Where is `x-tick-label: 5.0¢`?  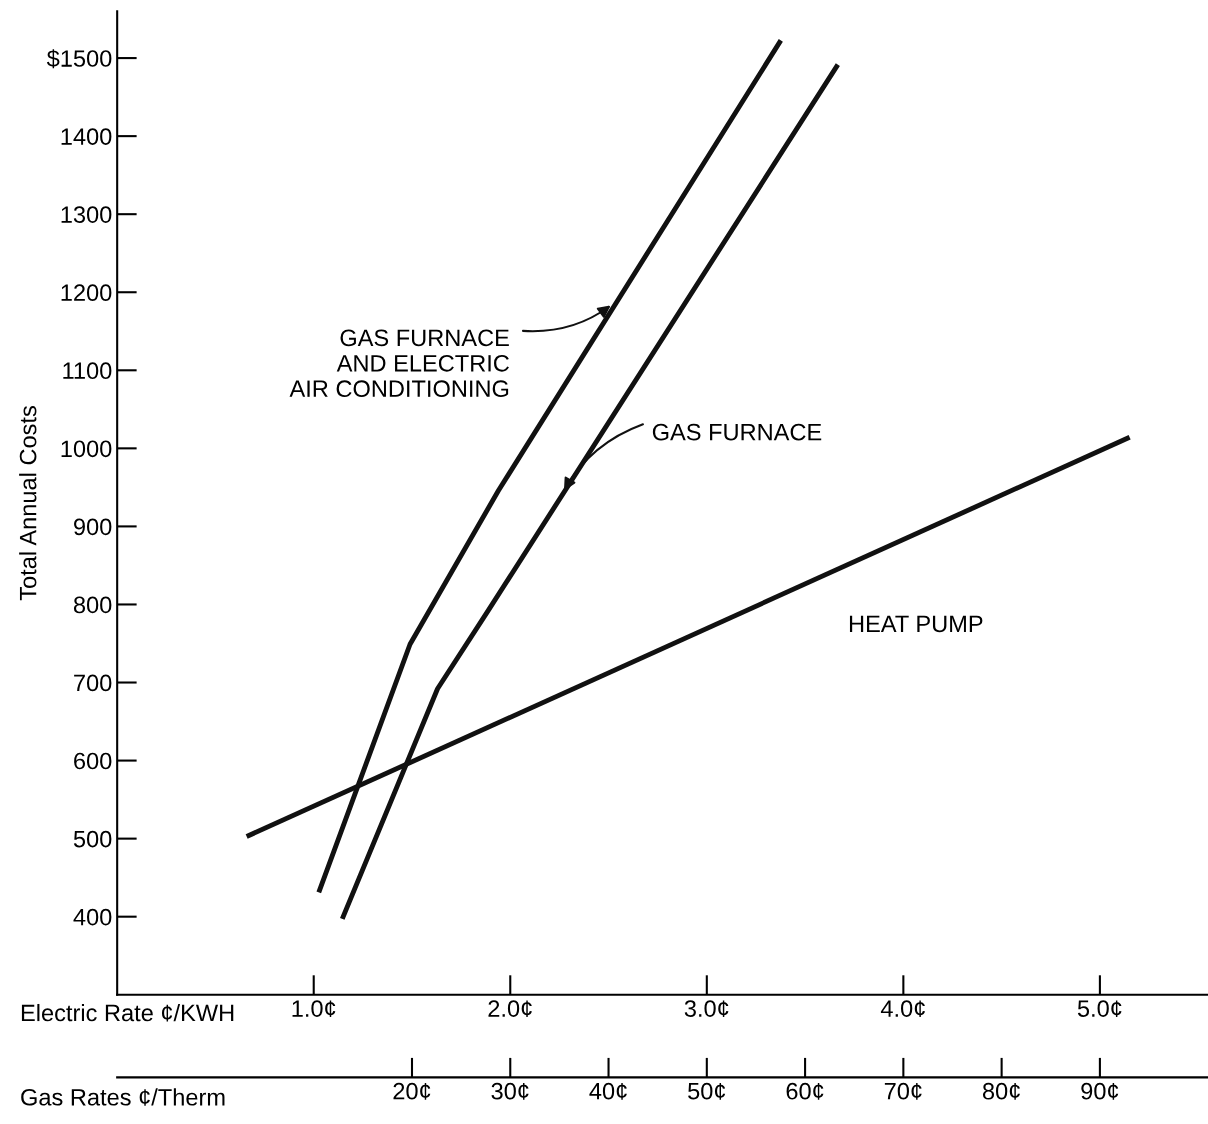
x-tick-label: 5.0¢ is located at coordinates (1099, 1009).